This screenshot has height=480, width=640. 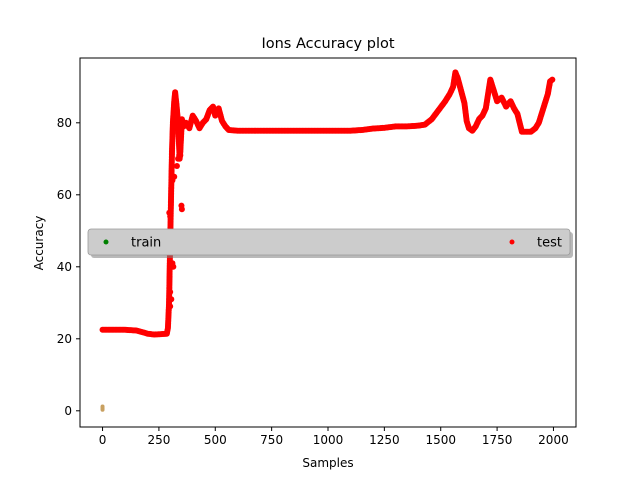 What do you see at coordinates (215, 440) in the screenshot?
I see `x-tick-label: 500` at bounding box center [215, 440].